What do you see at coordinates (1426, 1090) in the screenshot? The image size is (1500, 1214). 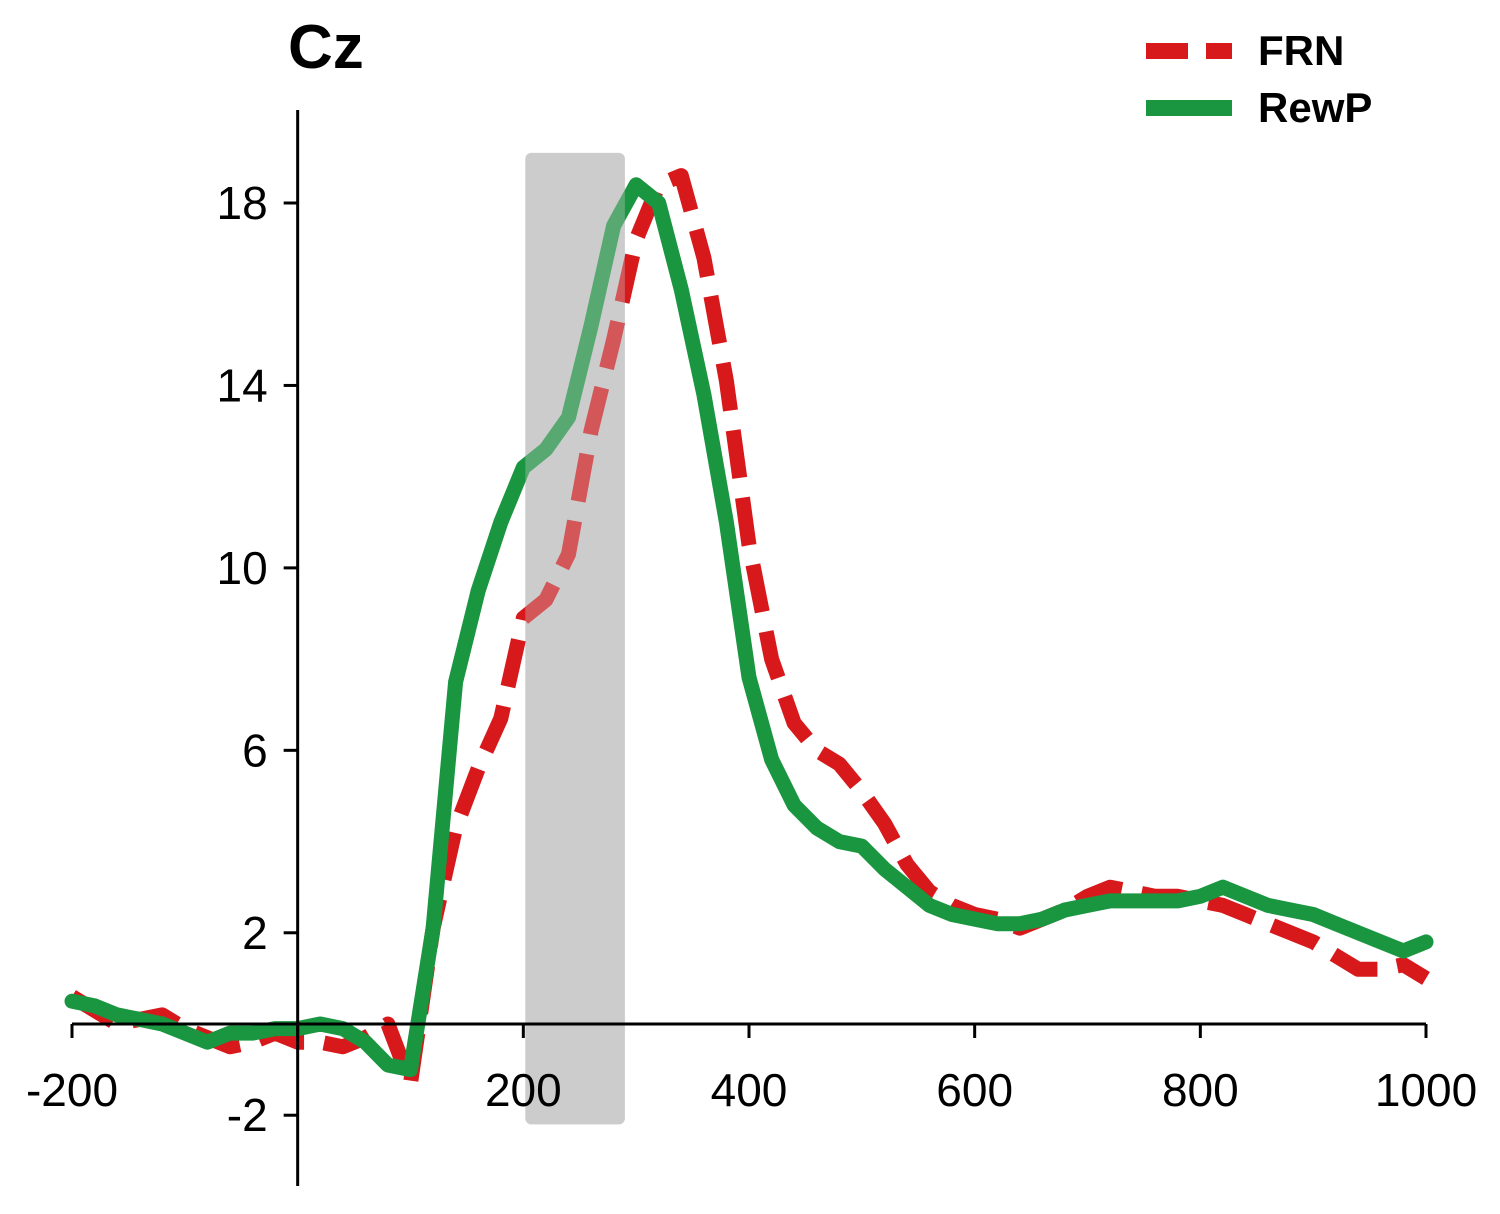 I see `x-tick-label: 1000` at bounding box center [1426, 1090].